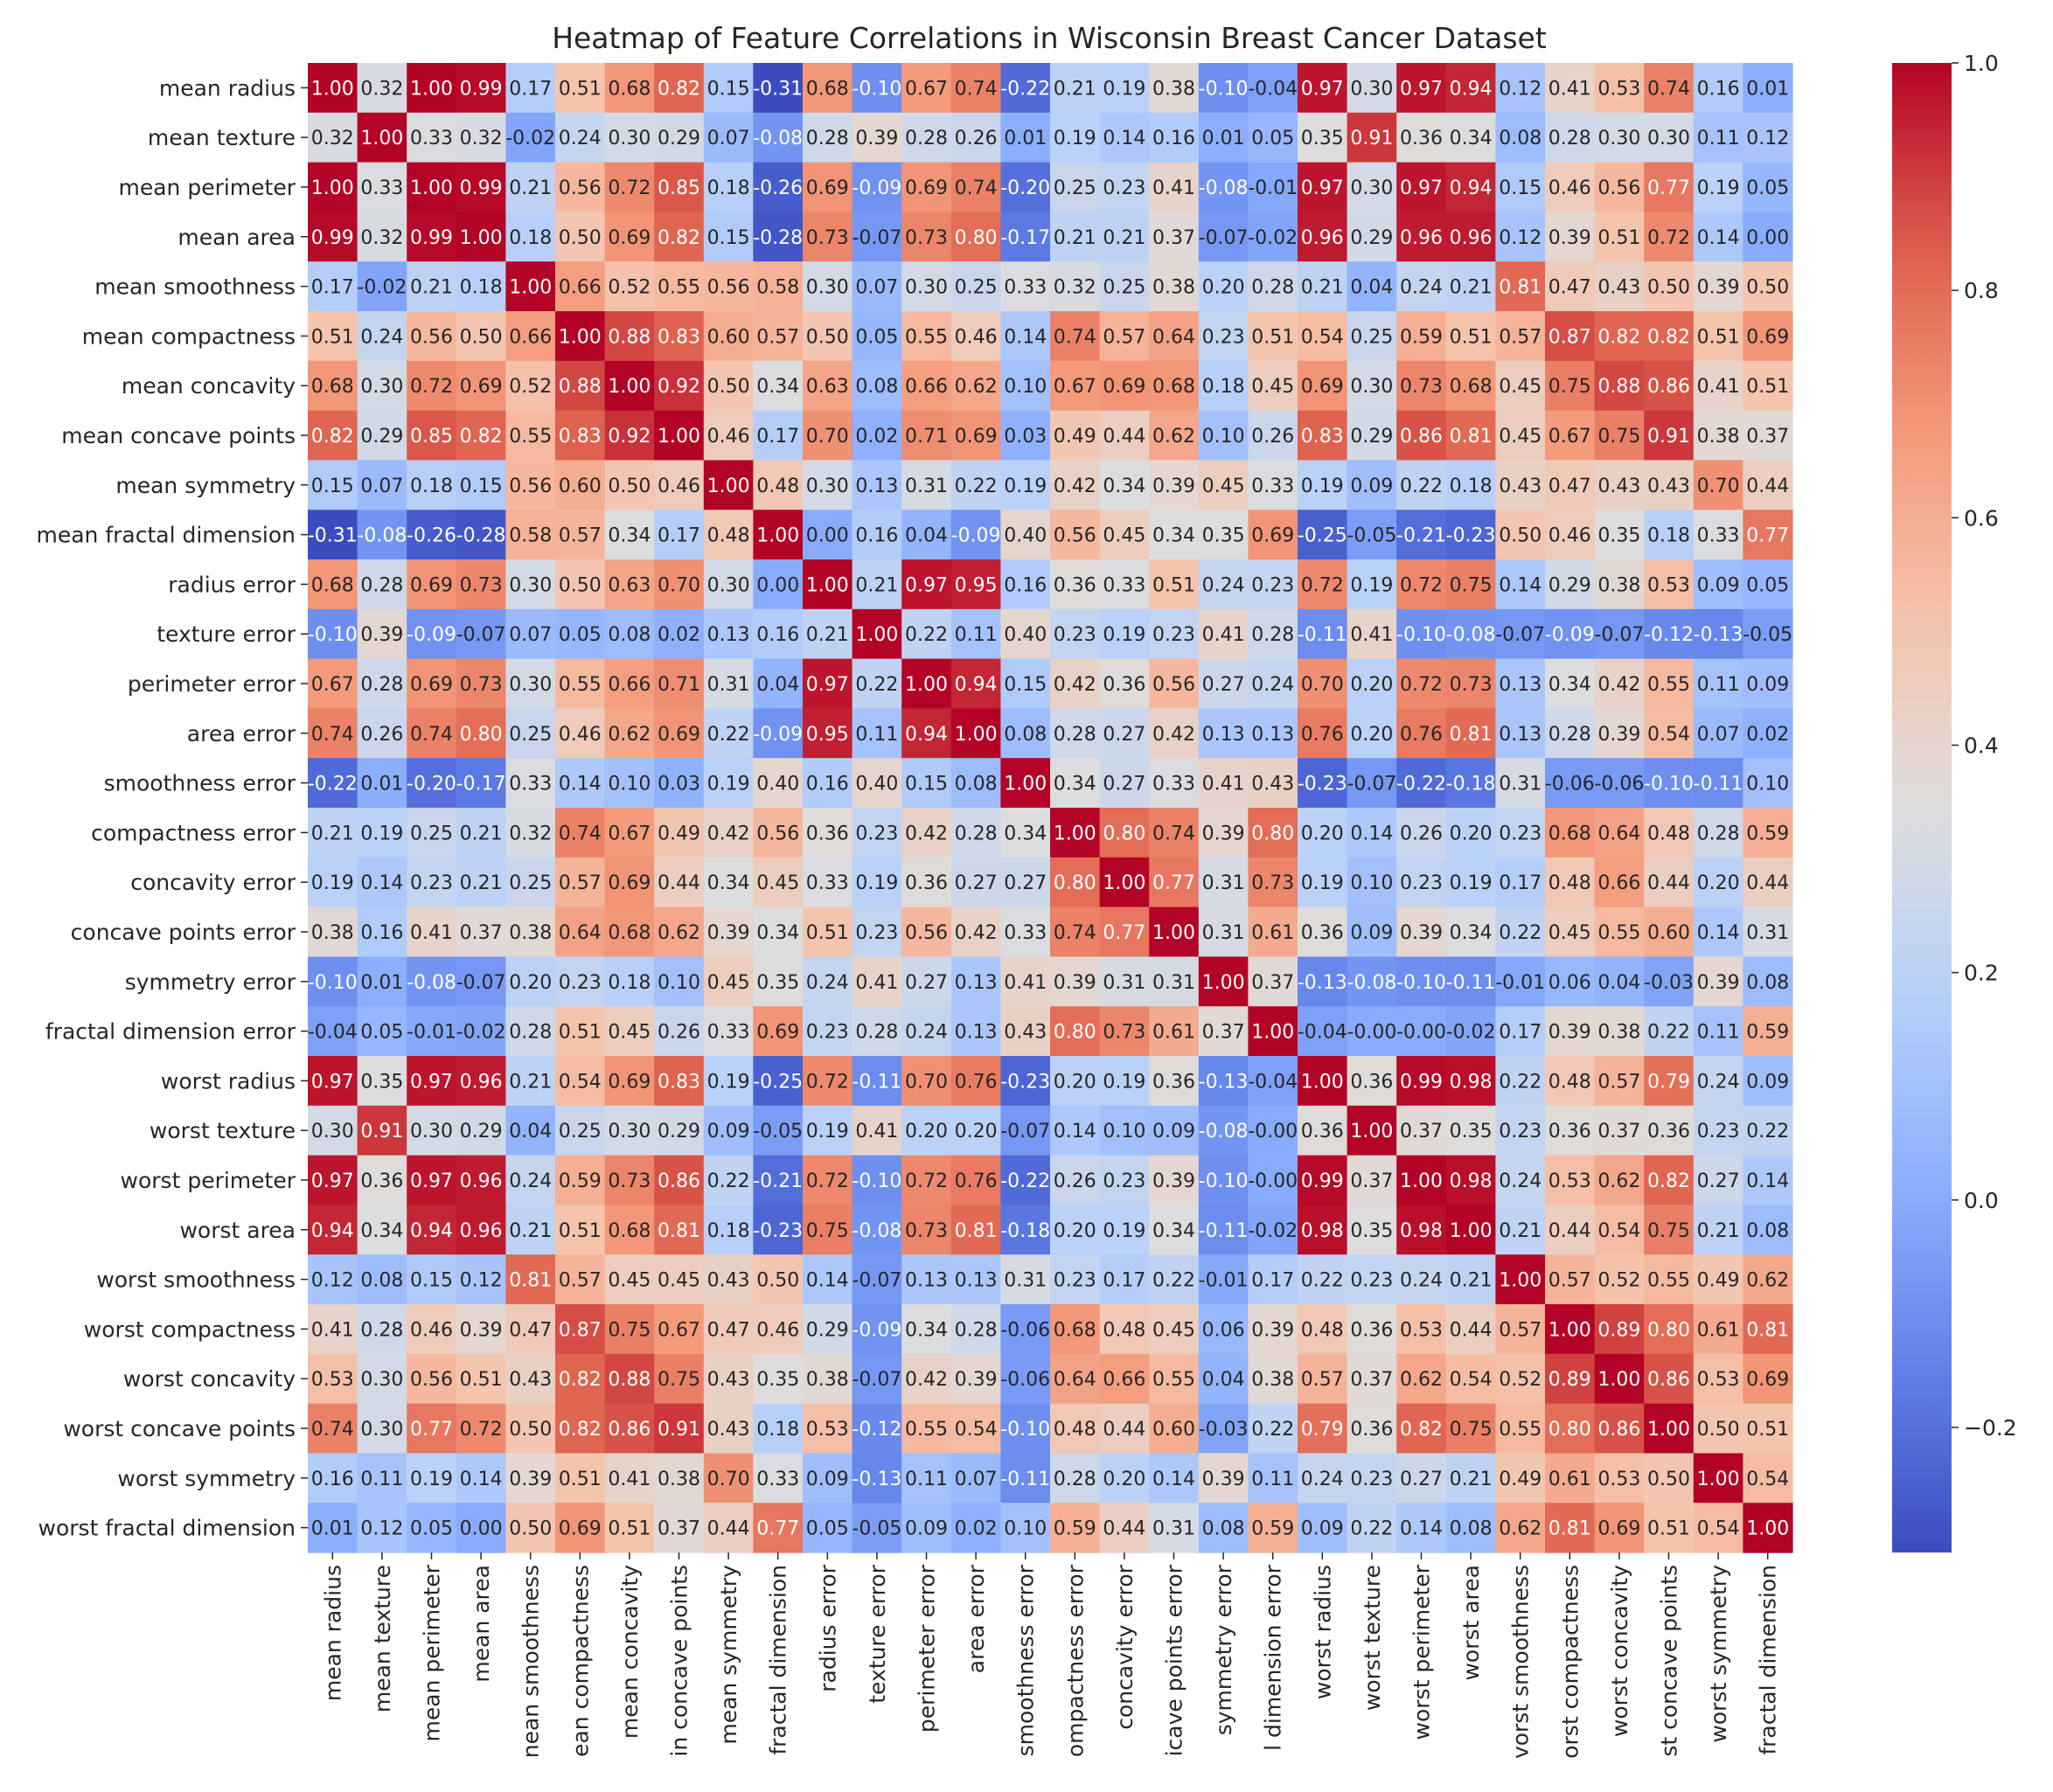 Image resolution: width=2053 pixels, height=1792 pixels. What do you see at coordinates (381, 735) in the screenshot?
I see `cell-value-label: 0.26` at bounding box center [381, 735].